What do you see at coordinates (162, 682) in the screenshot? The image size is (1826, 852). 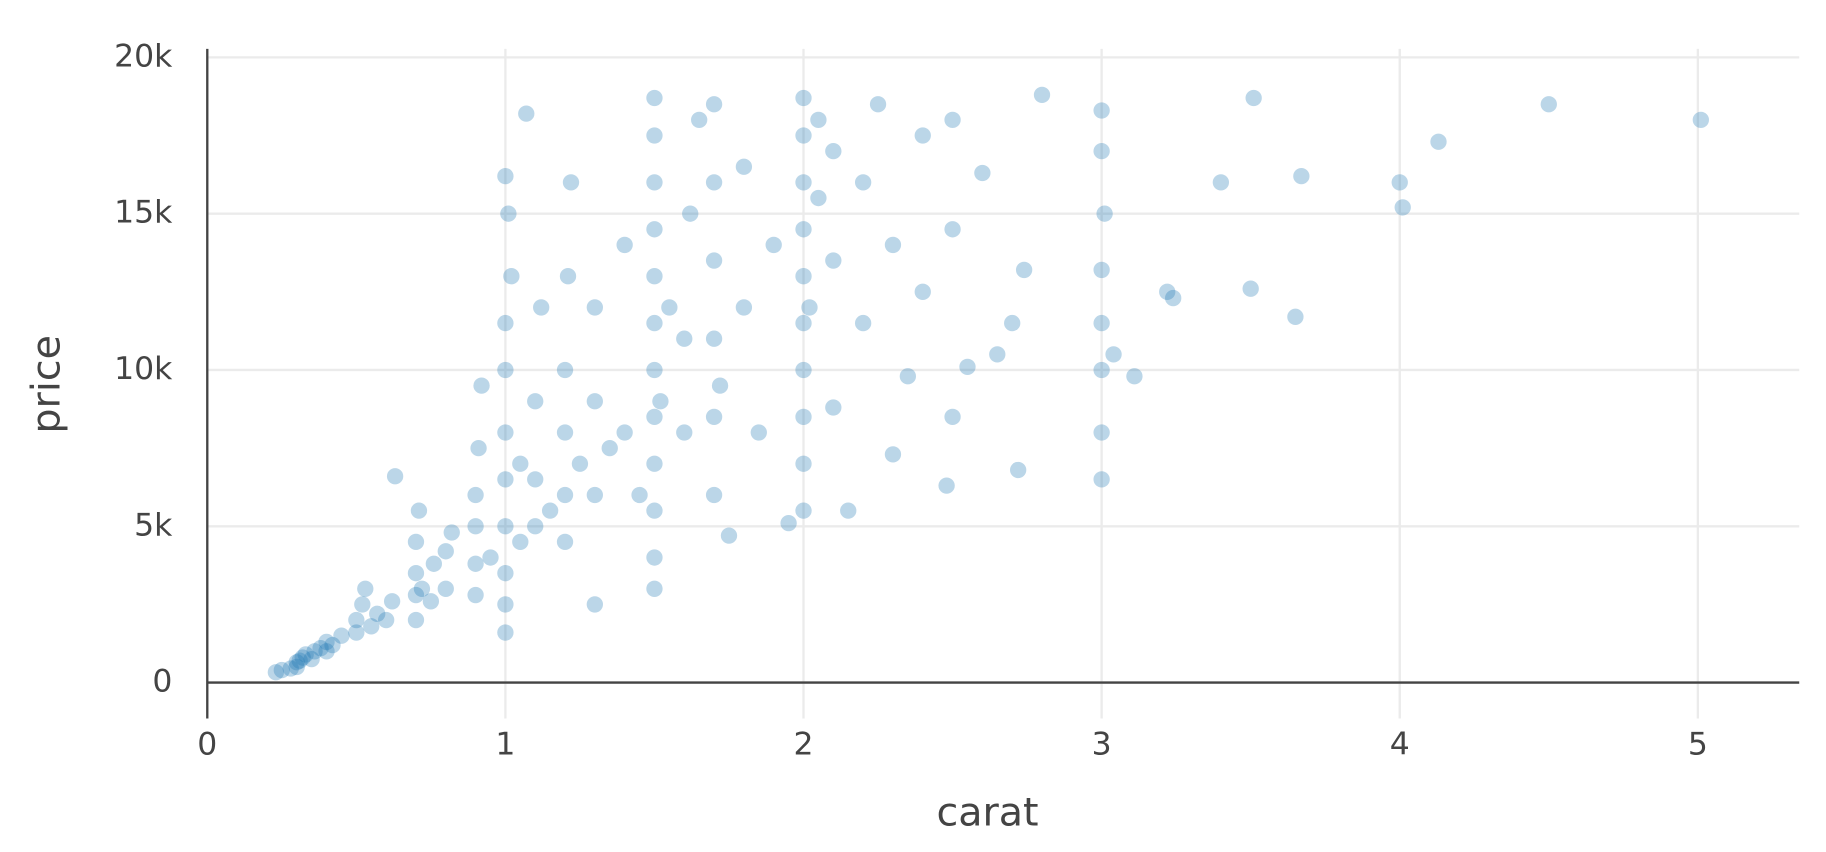 I see `y-tick-label: 0` at bounding box center [162, 682].